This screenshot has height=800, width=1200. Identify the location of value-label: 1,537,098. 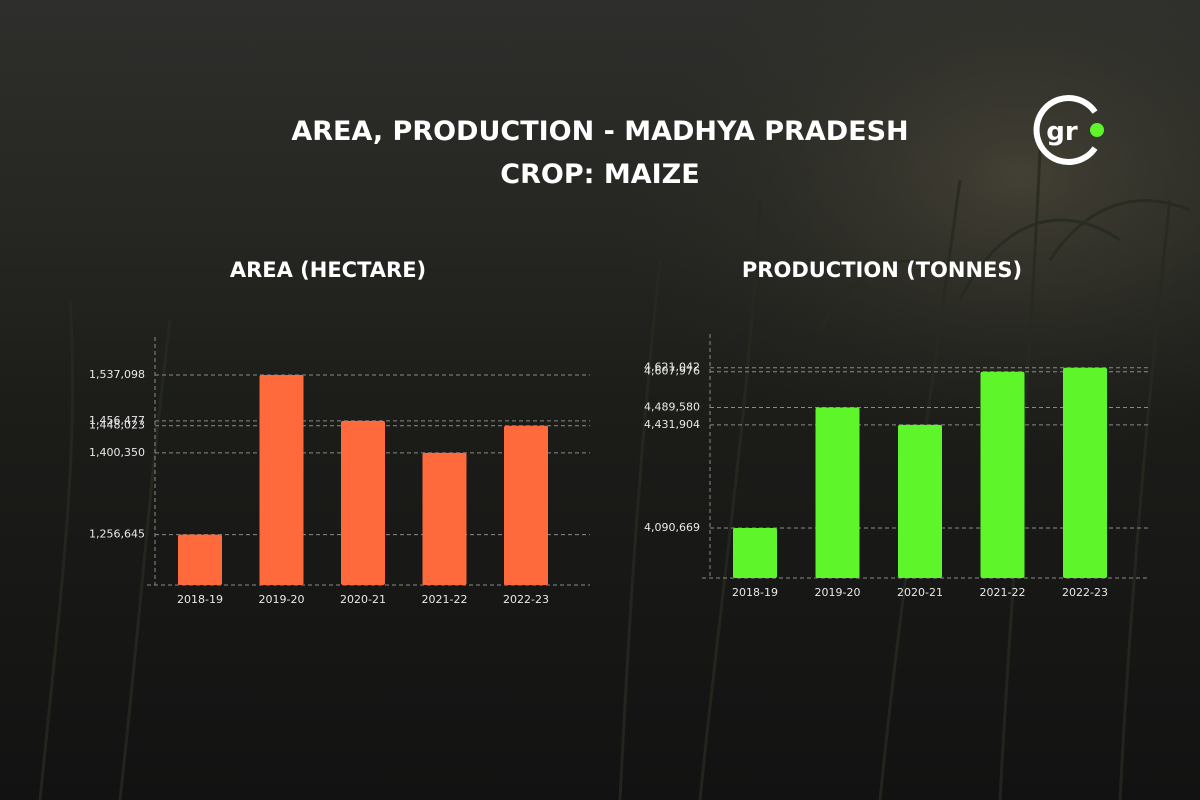
(117, 374).